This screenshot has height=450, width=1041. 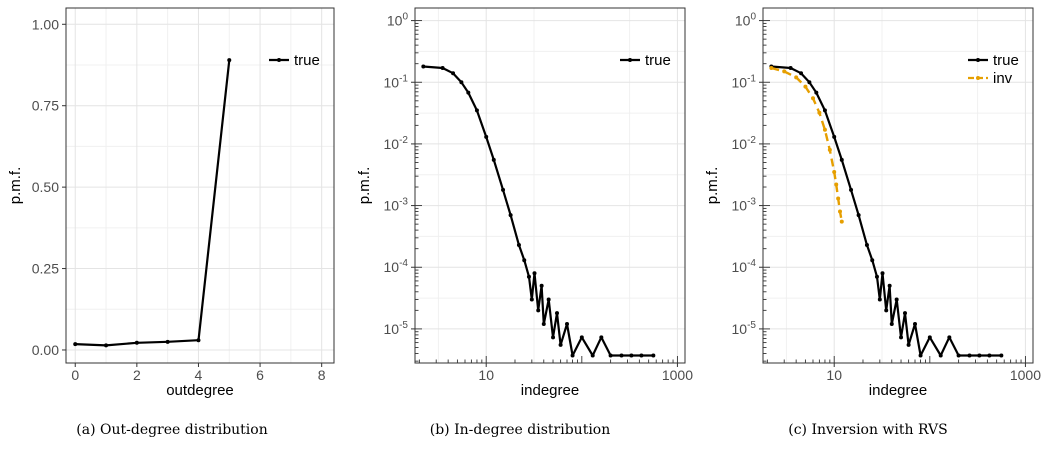 I want to click on caption-a-text: Out-degree distribution, so click(x=184, y=430).